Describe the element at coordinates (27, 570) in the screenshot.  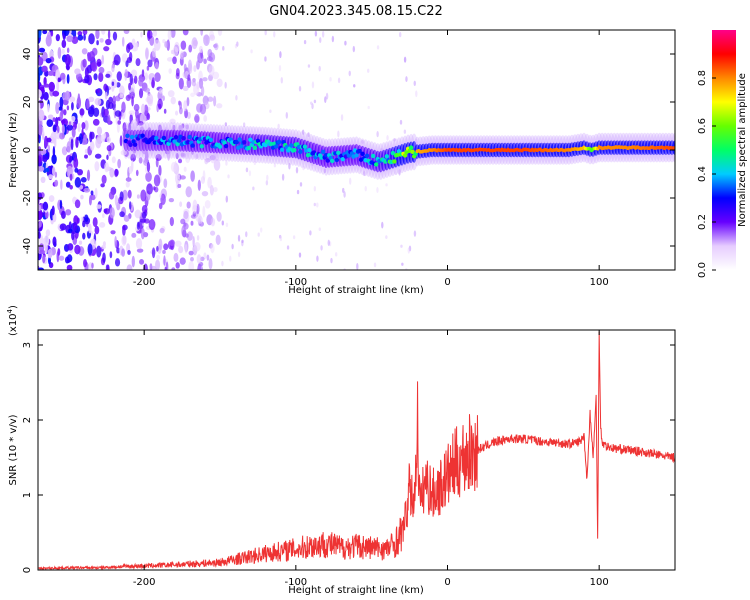
I see `snr-y-tick-label: 0` at that location.